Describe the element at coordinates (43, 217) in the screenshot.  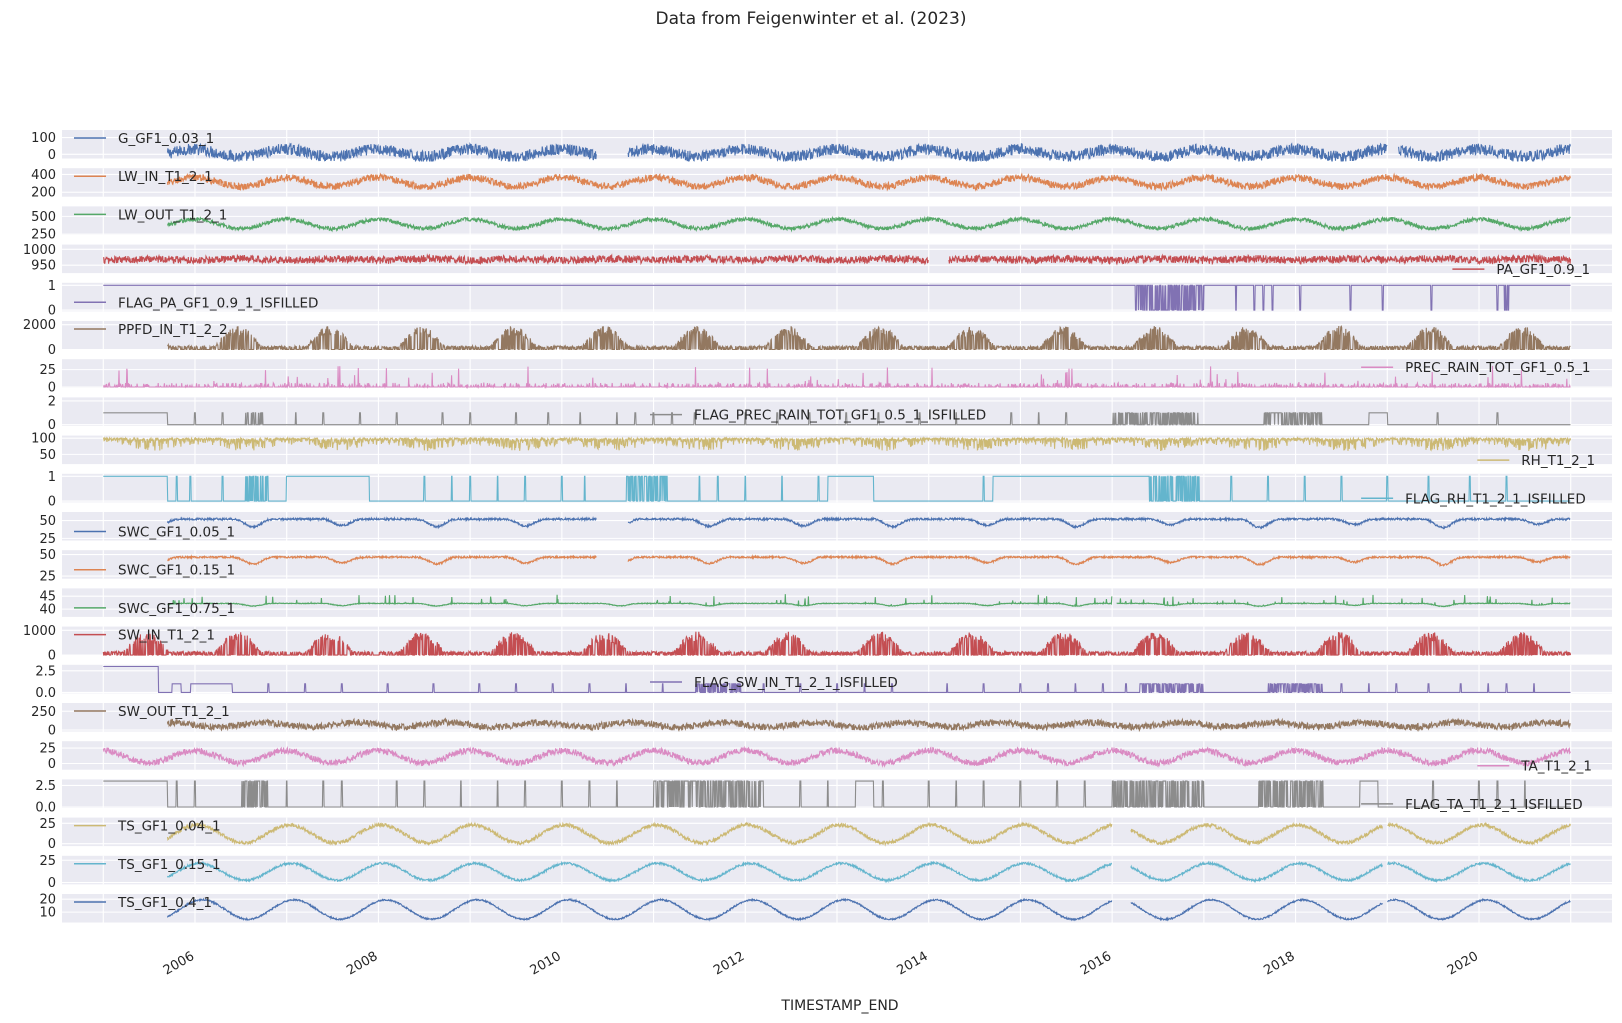
I see `y-tick-label: 500` at that location.